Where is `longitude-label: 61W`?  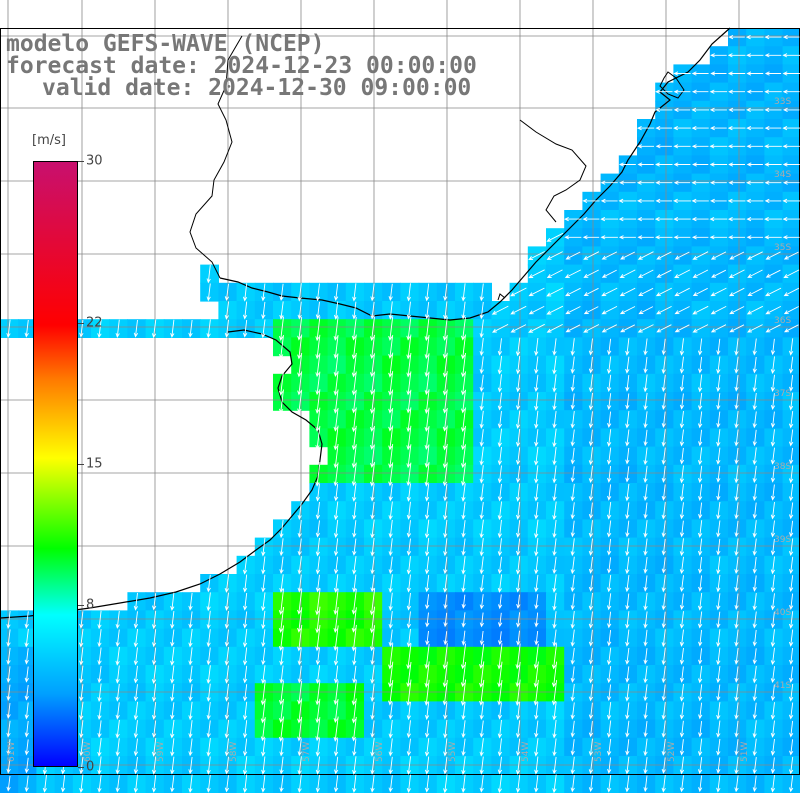
longitude-label: 61W is located at coordinates (12, 752).